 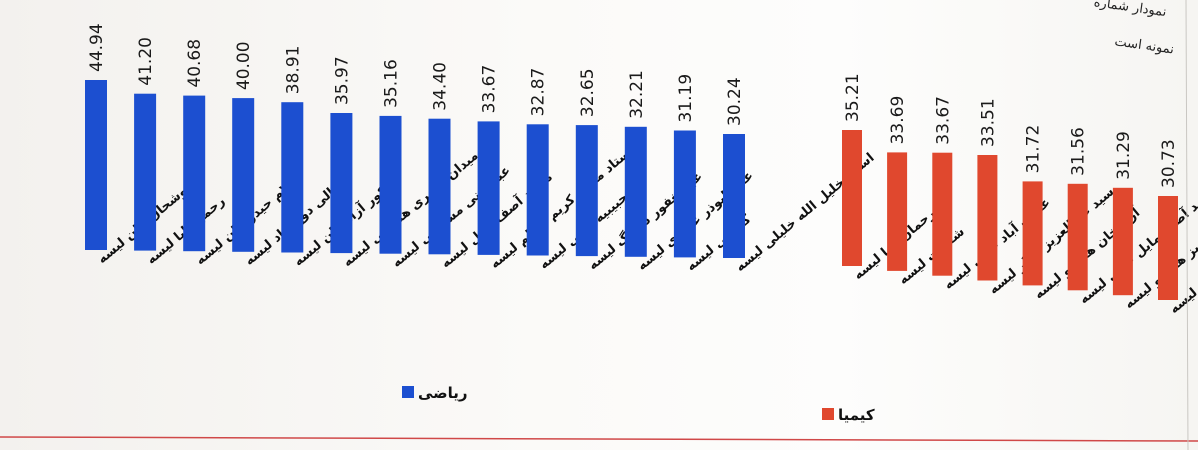 I want to click on chemistry-value-label: 31.29, so click(x=1124, y=155).